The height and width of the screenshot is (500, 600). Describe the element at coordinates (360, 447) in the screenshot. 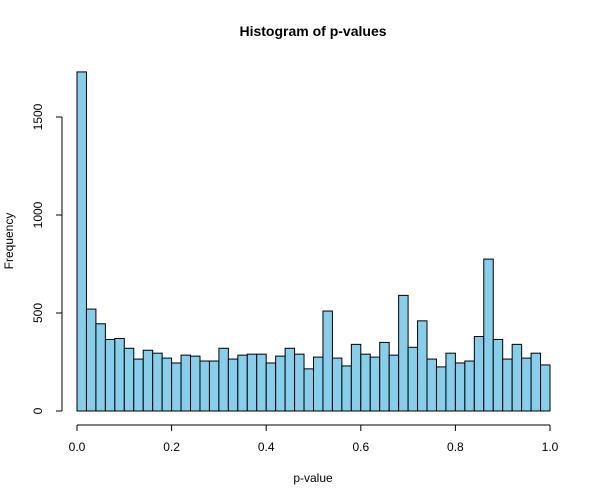

I see `x-tick-label: 0.6` at that location.